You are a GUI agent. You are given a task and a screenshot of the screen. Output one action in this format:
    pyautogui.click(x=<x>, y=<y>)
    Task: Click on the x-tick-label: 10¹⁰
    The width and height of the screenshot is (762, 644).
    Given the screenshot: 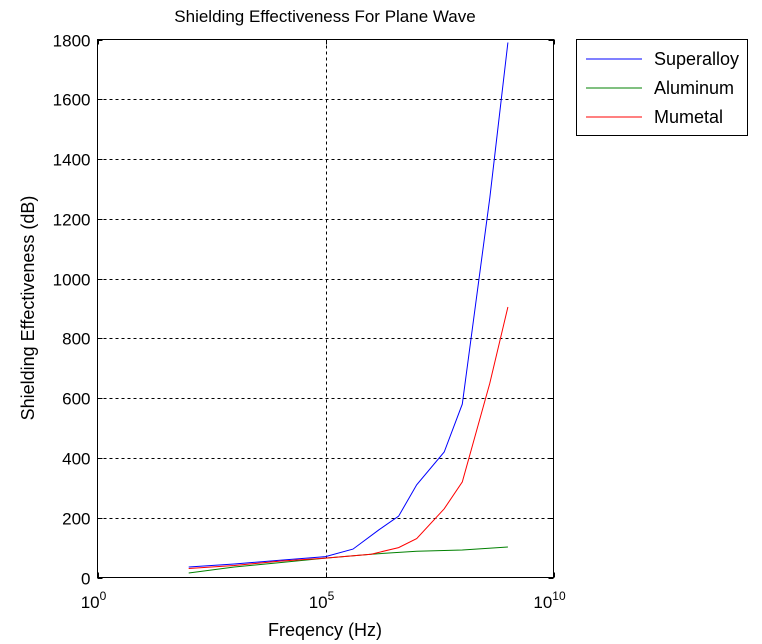 What is the action you would take?
    pyautogui.click(x=549, y=600)
    